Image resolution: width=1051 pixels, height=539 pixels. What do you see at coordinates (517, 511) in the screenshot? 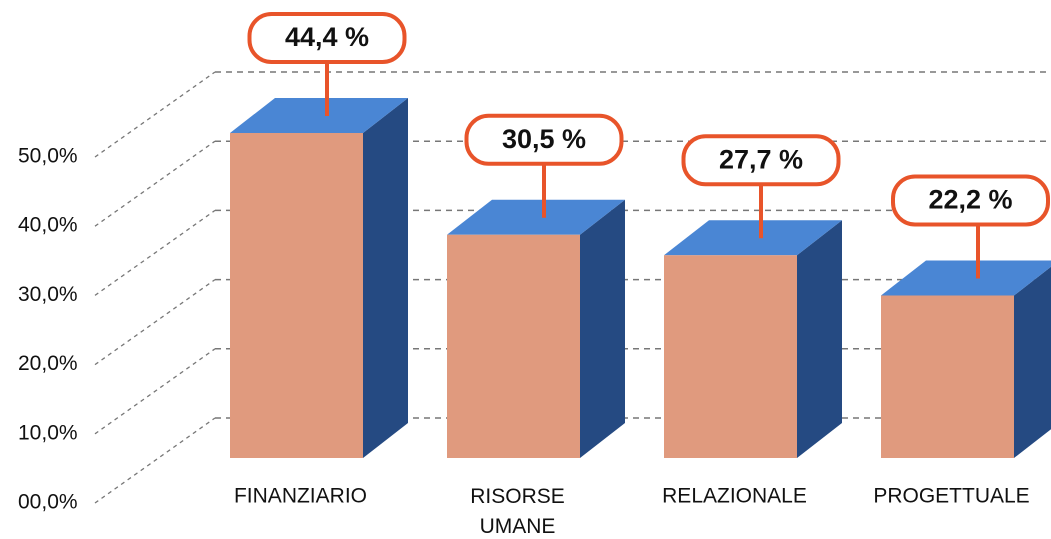
I see `x-tick-label: RISORSE UMANE` at bounding box center [517, 511].